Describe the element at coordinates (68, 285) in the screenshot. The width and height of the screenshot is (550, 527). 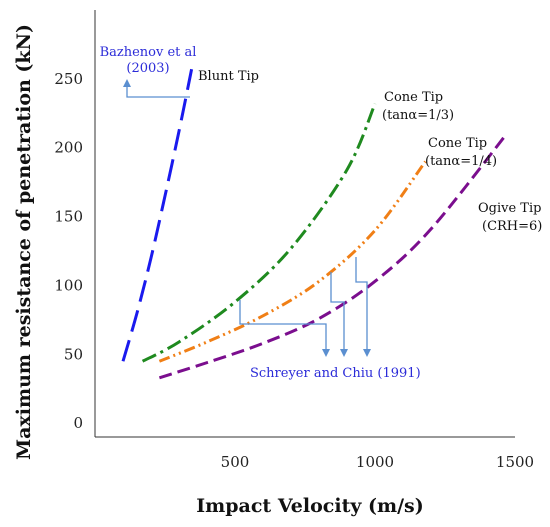
I see `y-tick-label: 100` at that location.